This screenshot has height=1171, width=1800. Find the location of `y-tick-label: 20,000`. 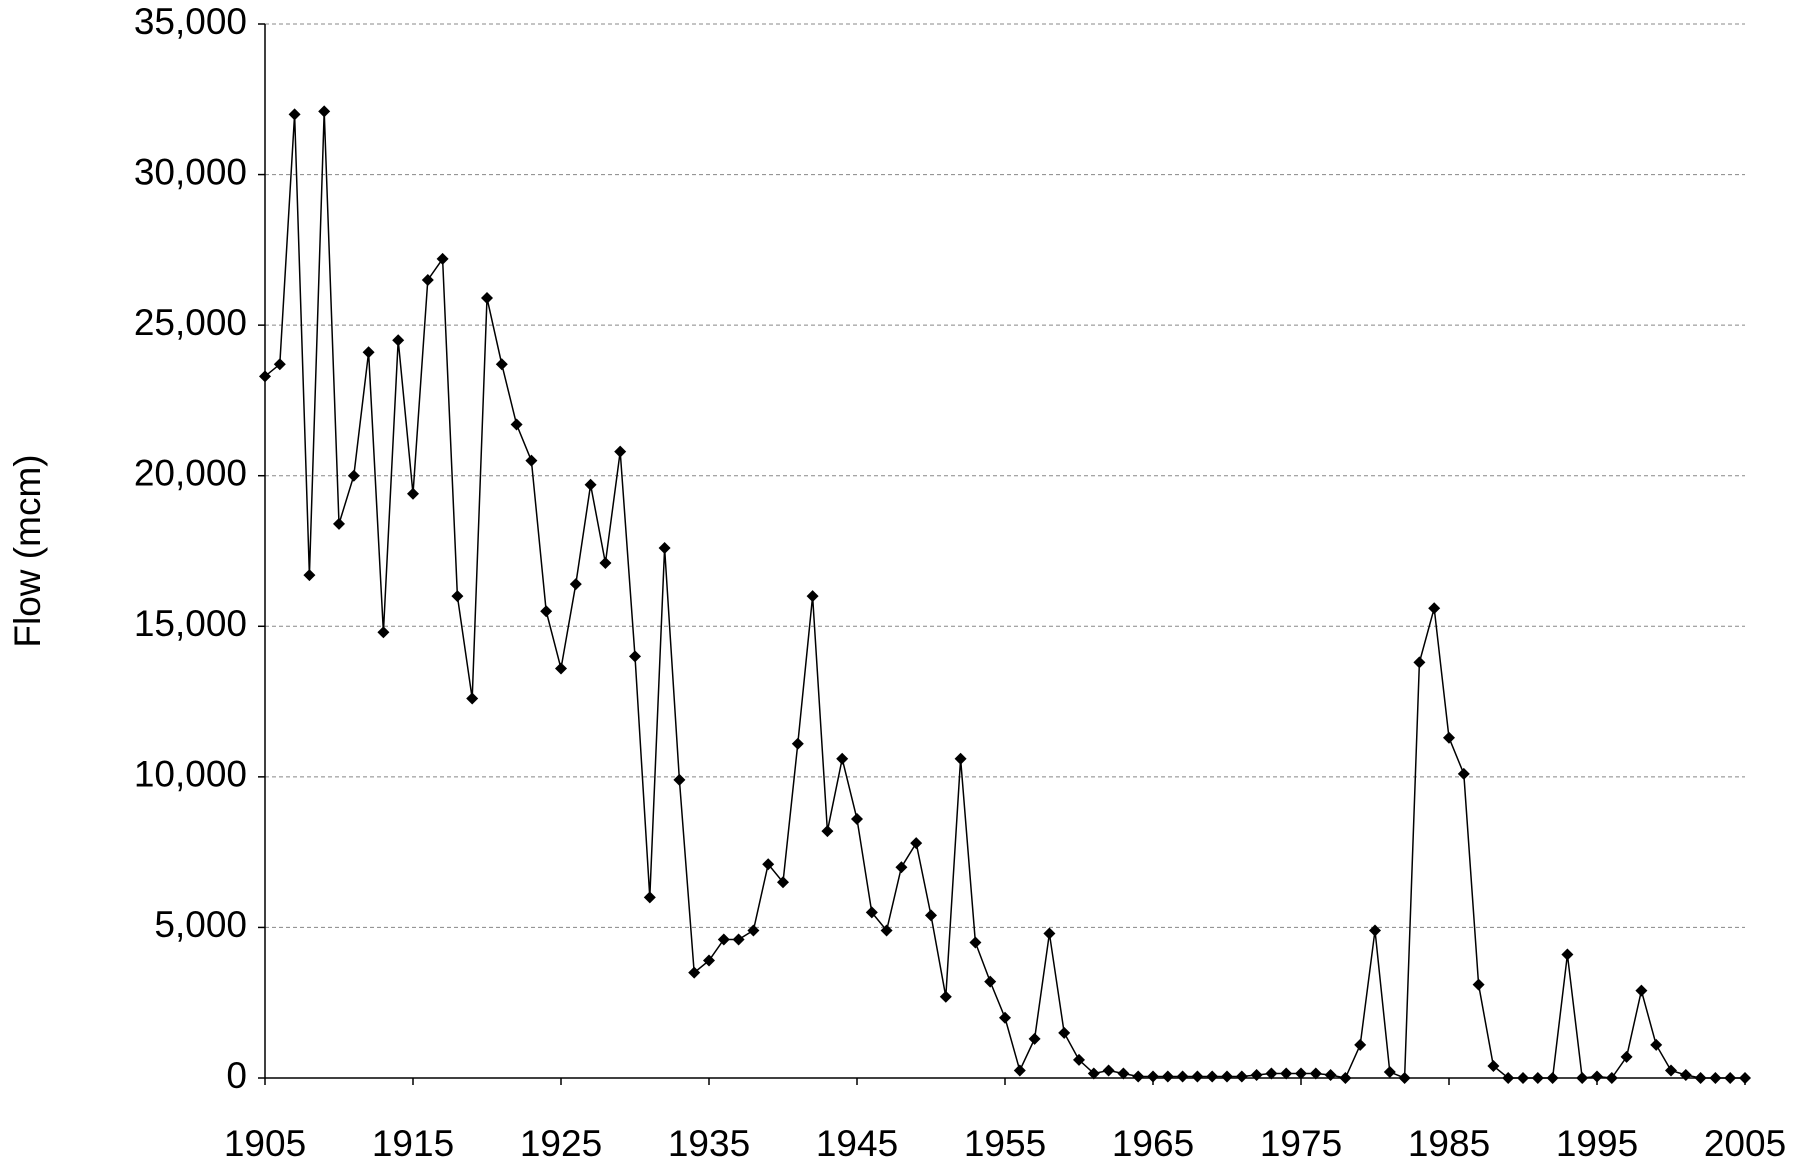

y-tick-label: 20,000 is located at coordinates (190, 472).